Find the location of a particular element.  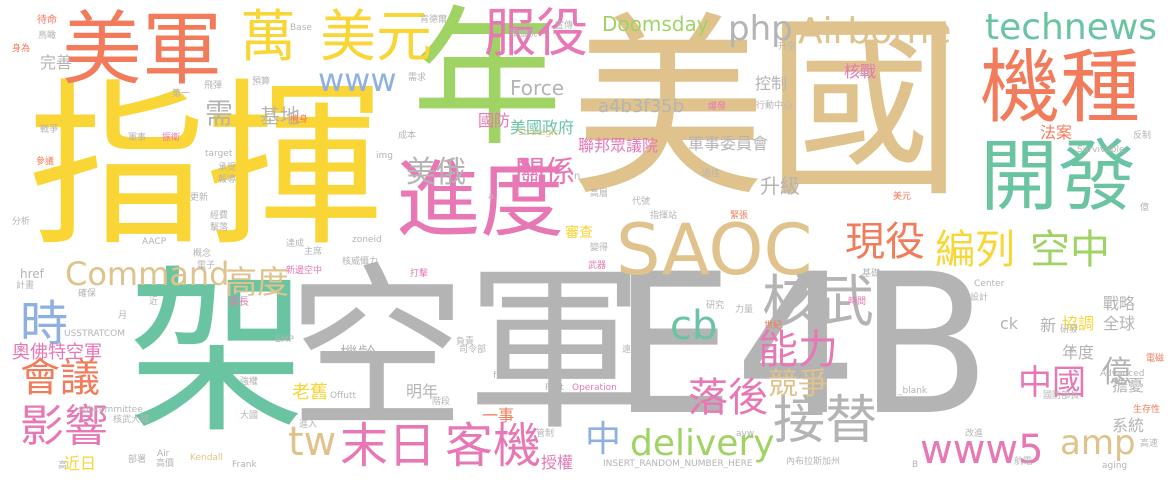

word-cb: cb is located at coordinates (694, 326).